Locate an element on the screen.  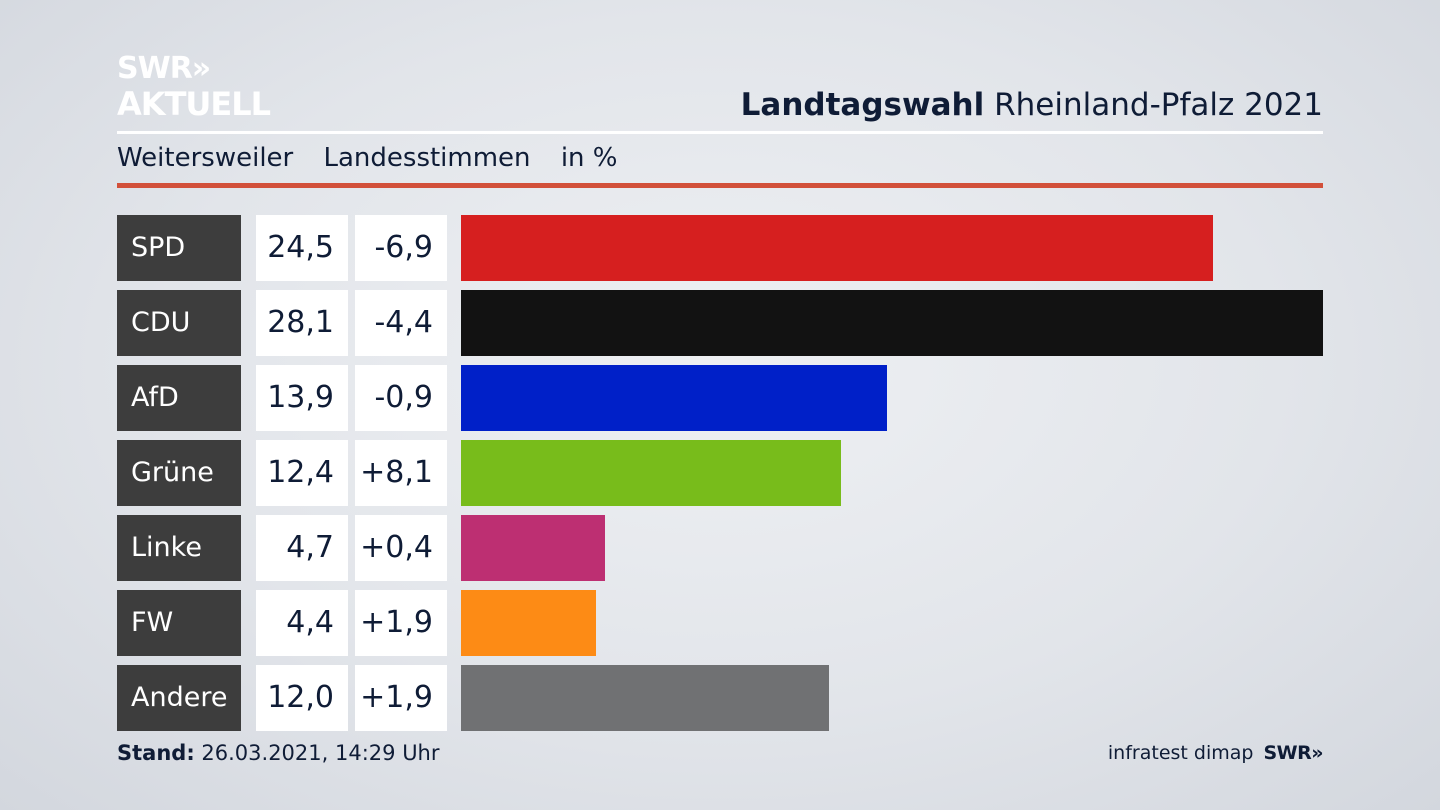
value-label: 12,4 is located at coordinates (302, 473).